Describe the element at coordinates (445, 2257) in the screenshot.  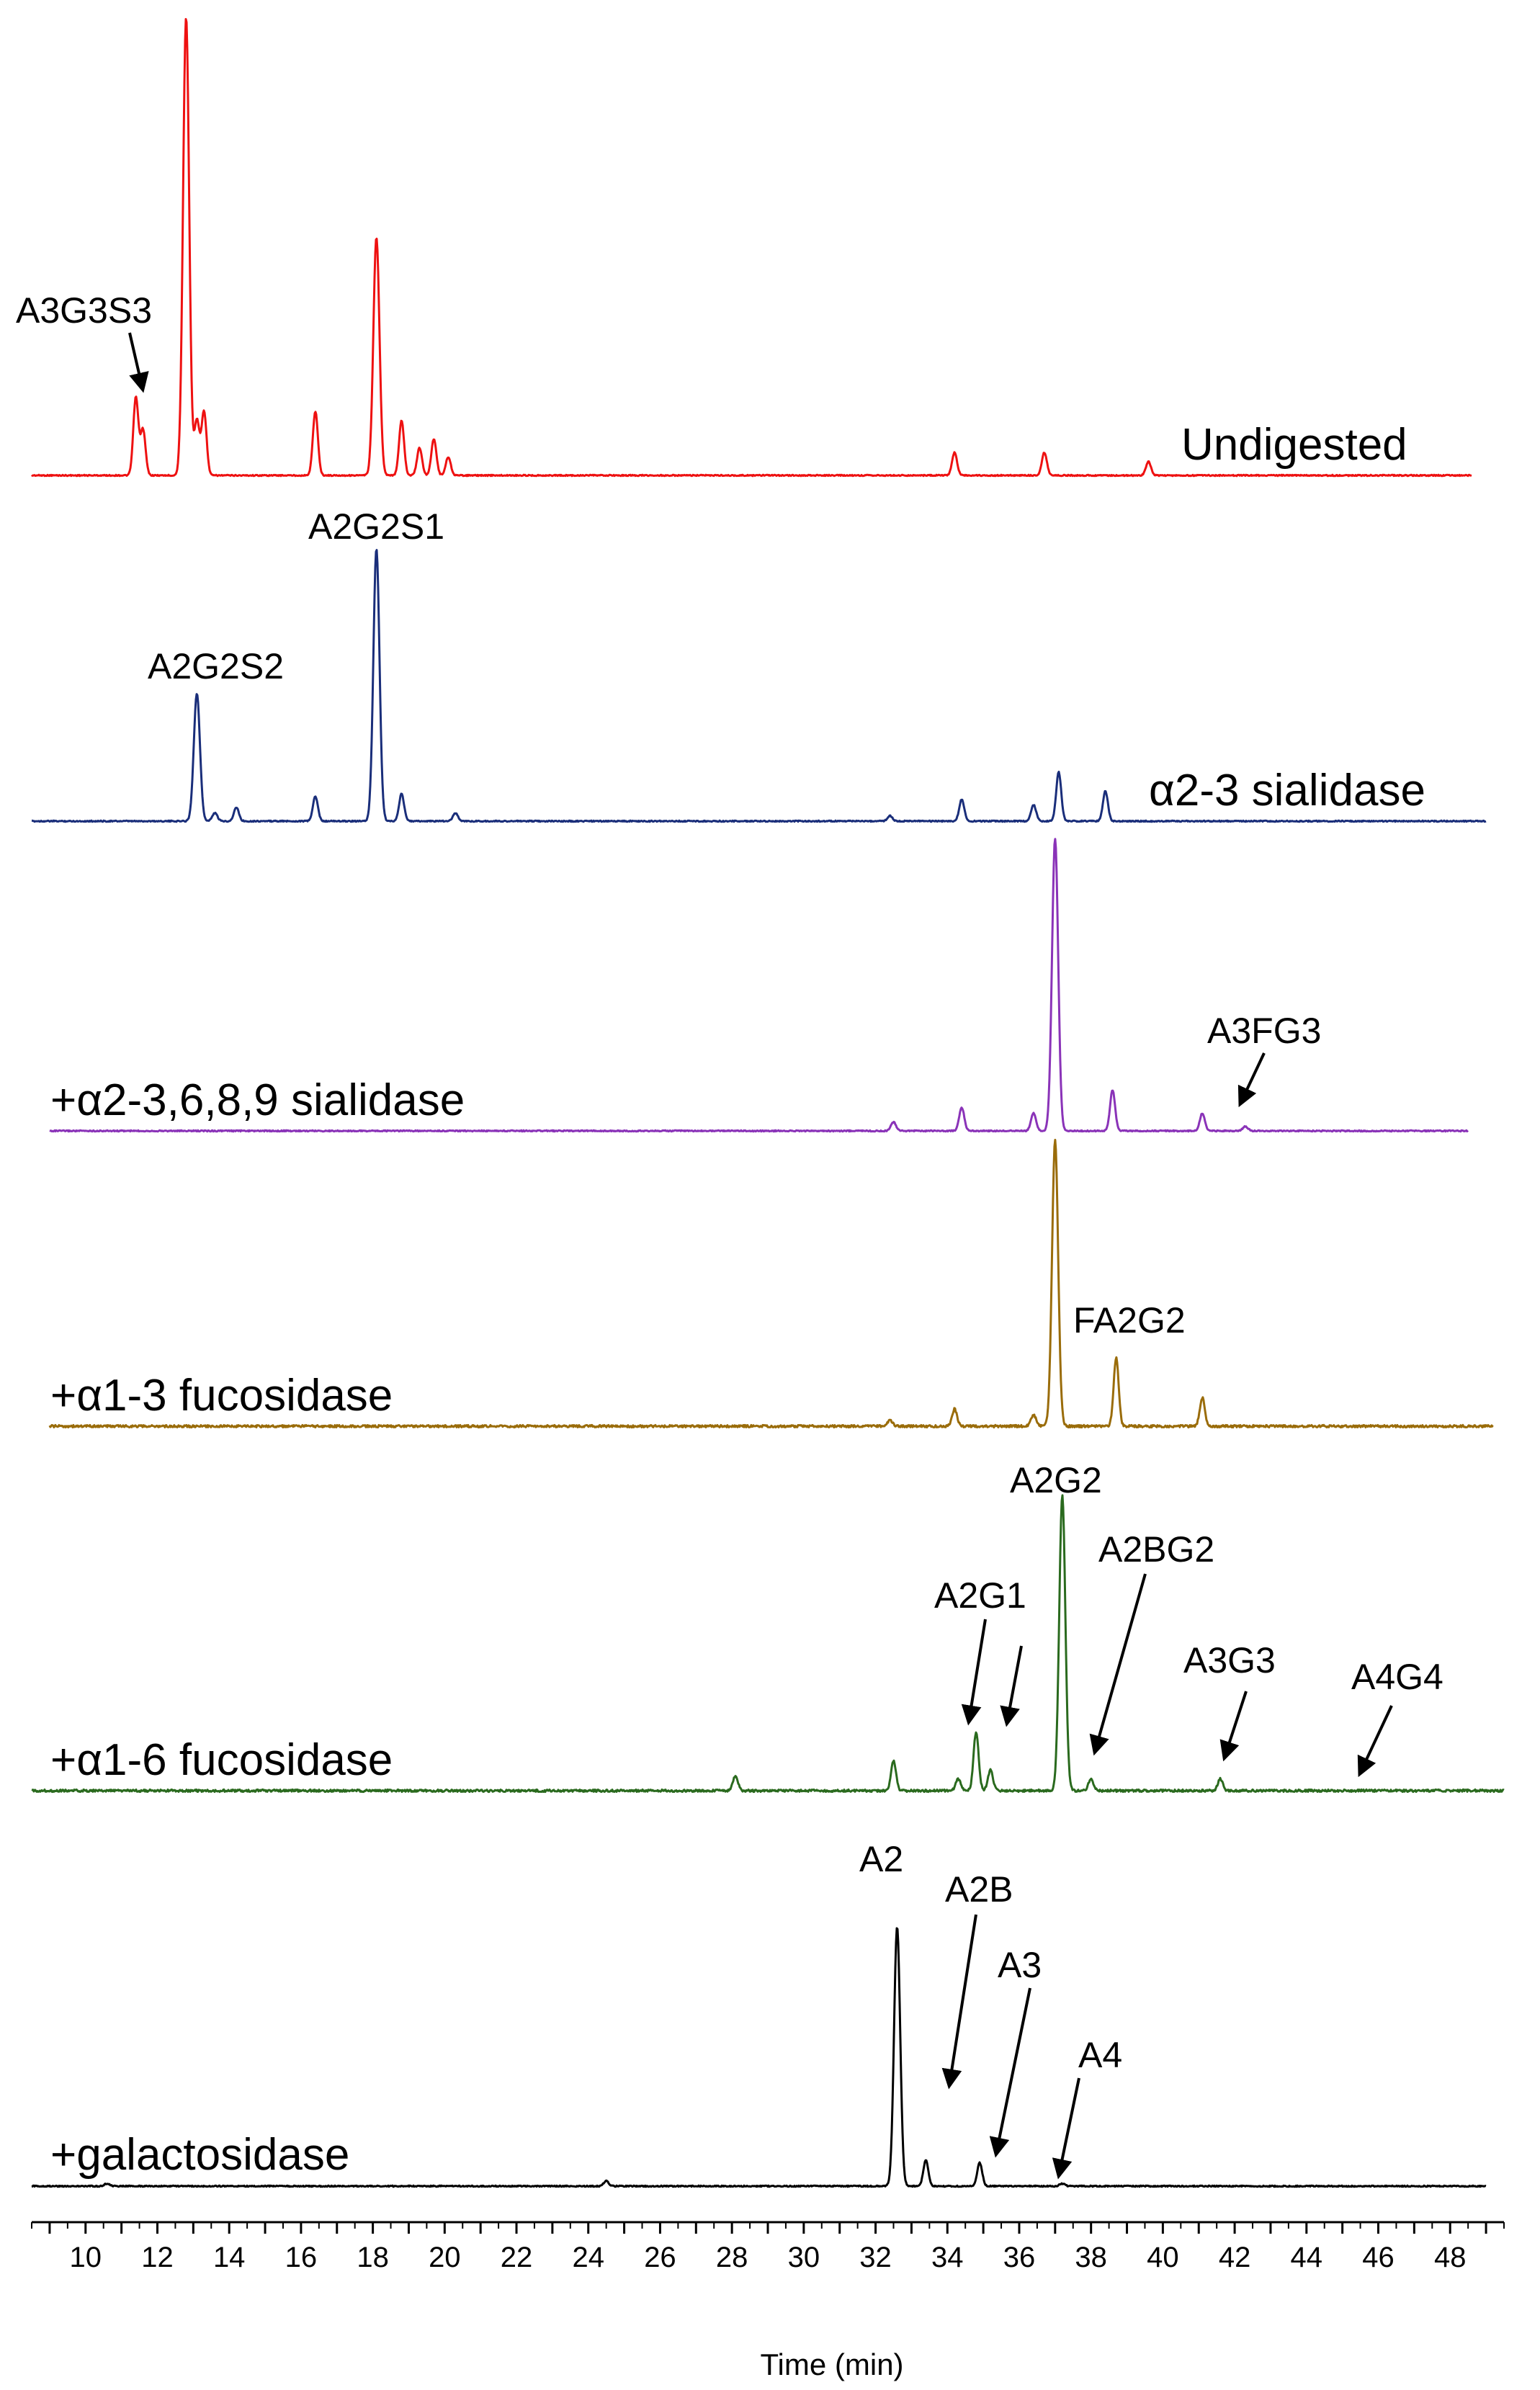
I see `x-tick-label-20: 20` at that location.